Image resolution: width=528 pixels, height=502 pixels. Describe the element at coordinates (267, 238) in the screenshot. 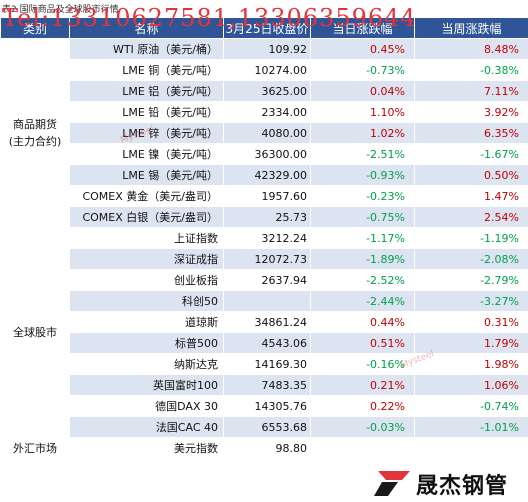

I see `close-price-cell: 3212.24` at that location.